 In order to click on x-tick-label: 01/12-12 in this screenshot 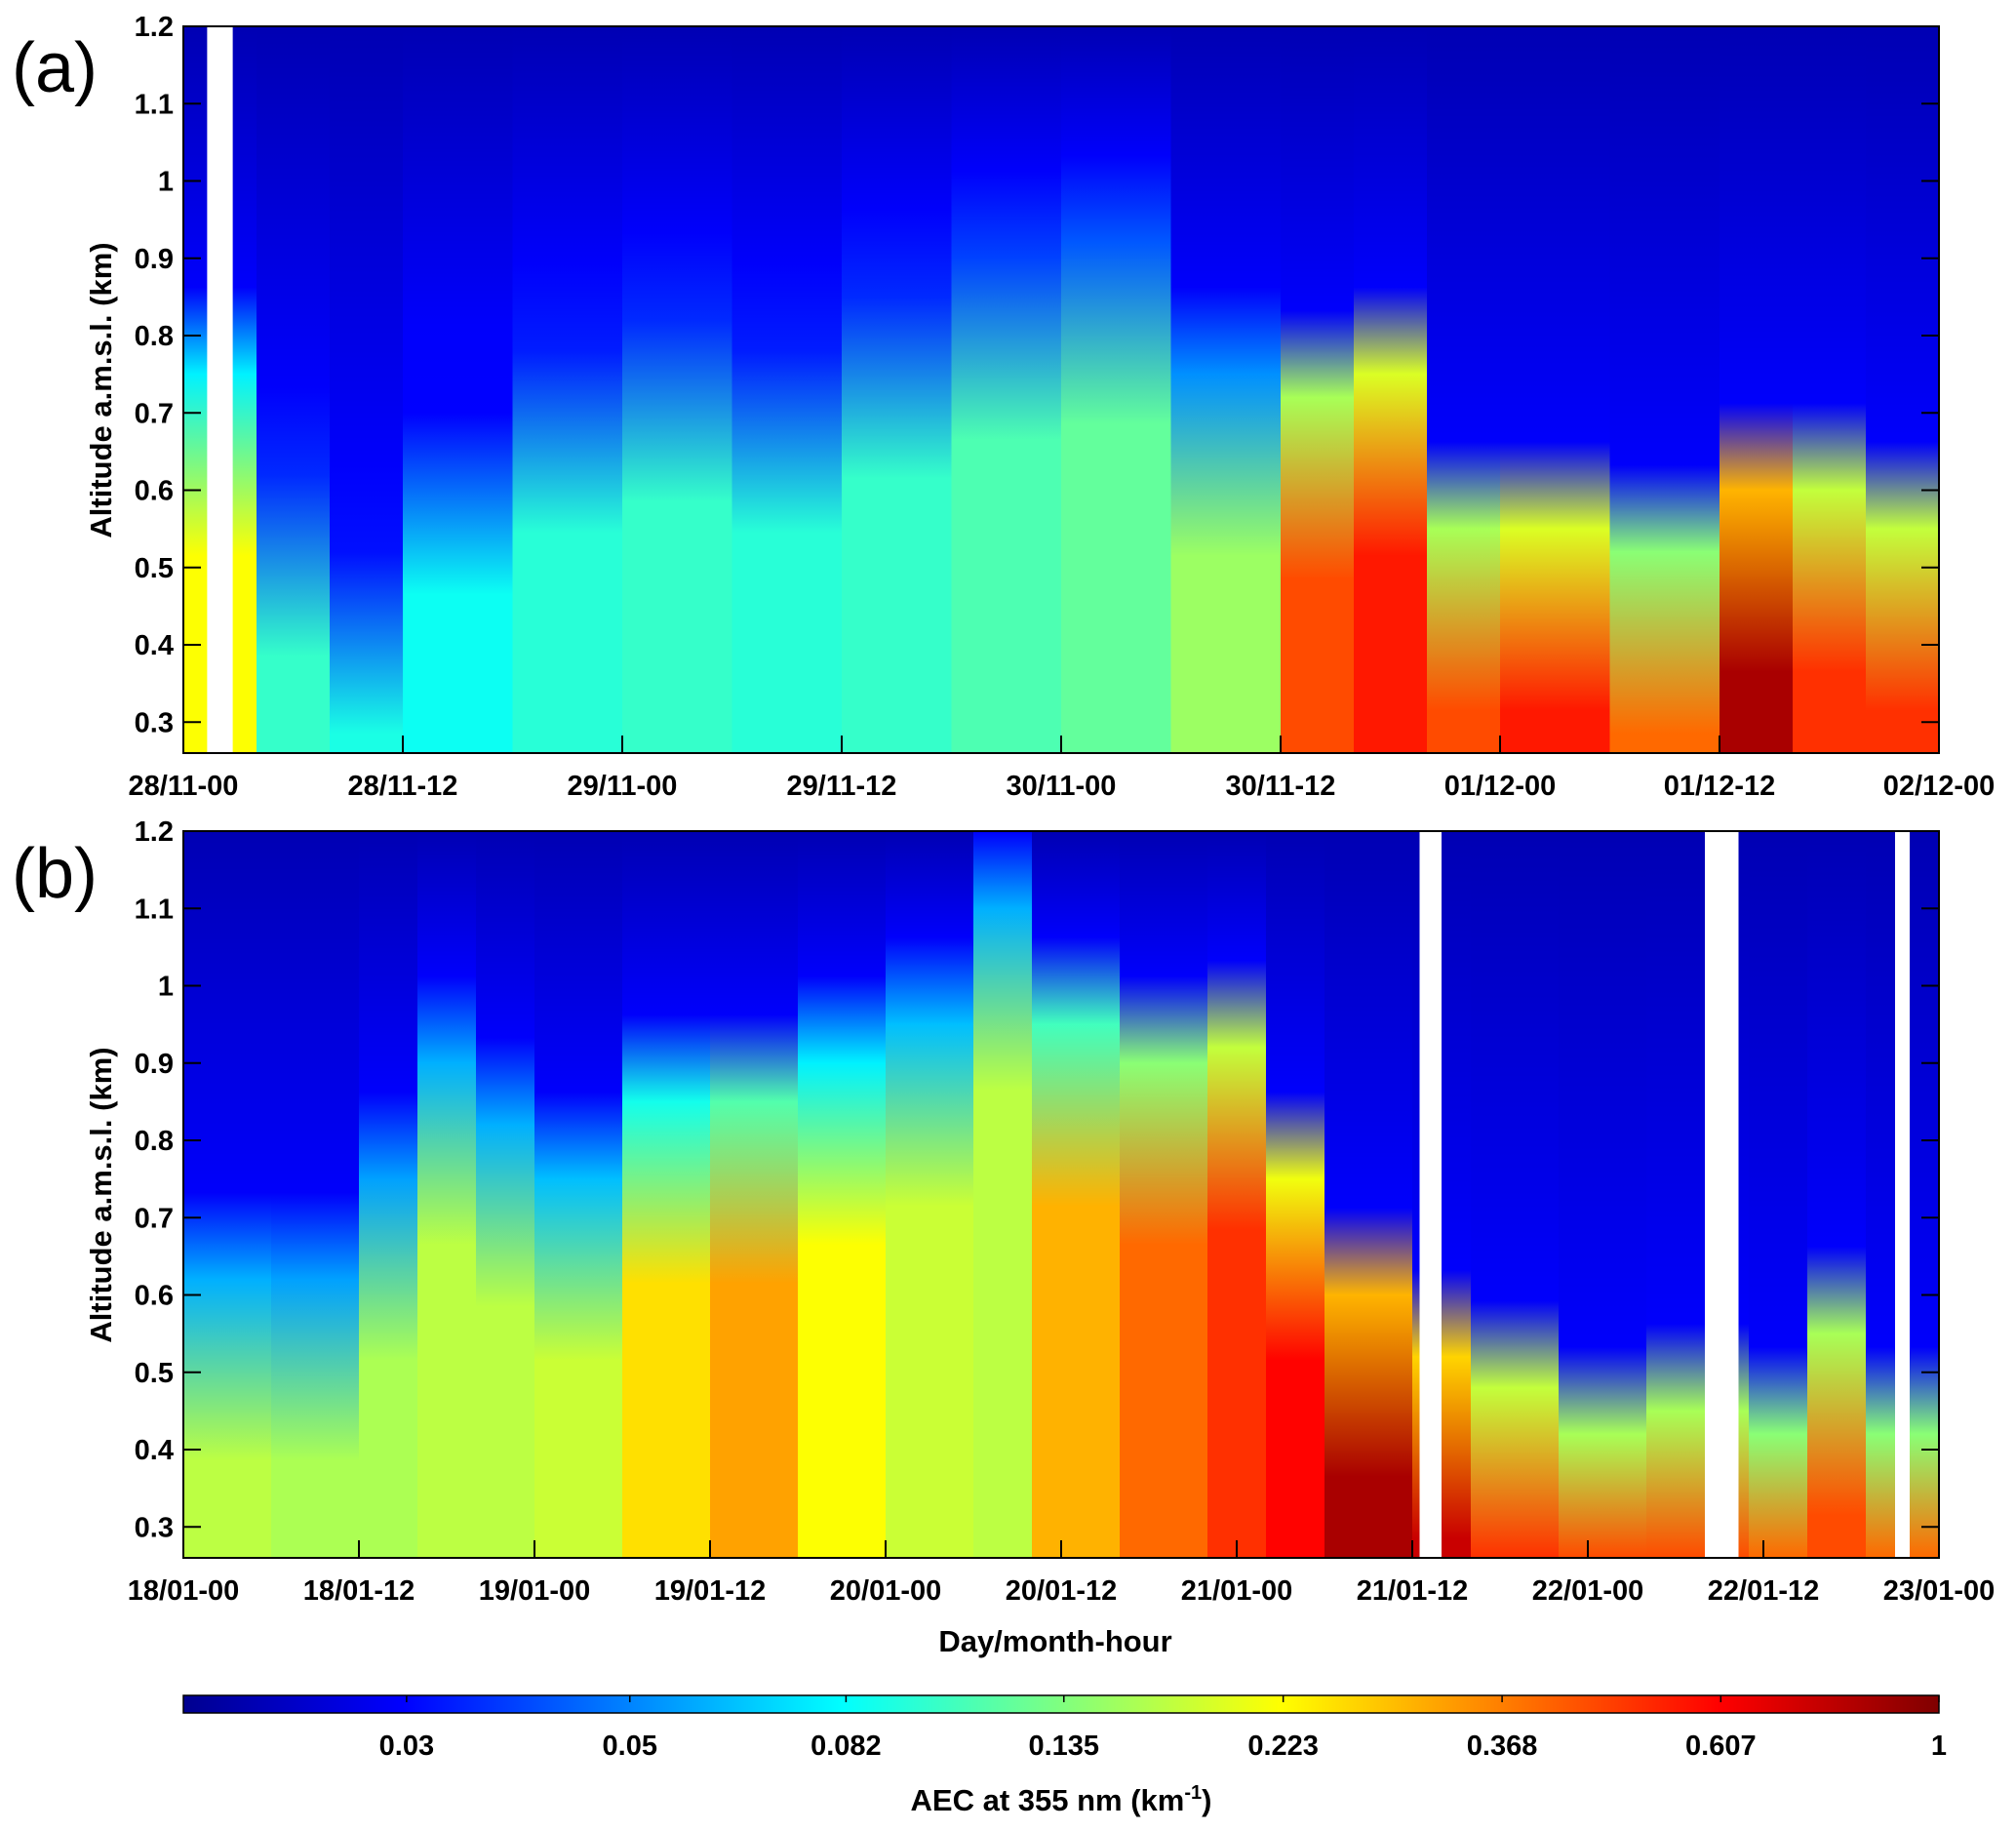, I will do `click(1720, 786)`.